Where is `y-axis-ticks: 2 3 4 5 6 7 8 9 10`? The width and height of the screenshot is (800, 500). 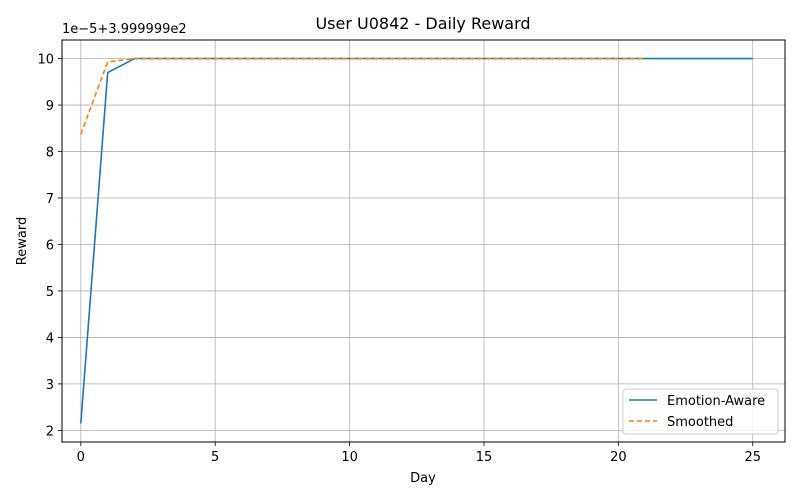 y-axis-ticks: 2 3 4 5 6 7 8 9 10 is located at coordinates (49, 246).